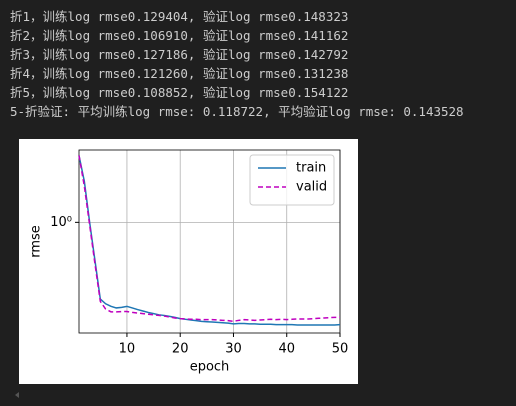 The height and width of the screenshot is (406, 516). What do you see at coordinates (233, 349) in the screenshot?
I see `x-tick-label: 30` at bounding box center [233, 349].